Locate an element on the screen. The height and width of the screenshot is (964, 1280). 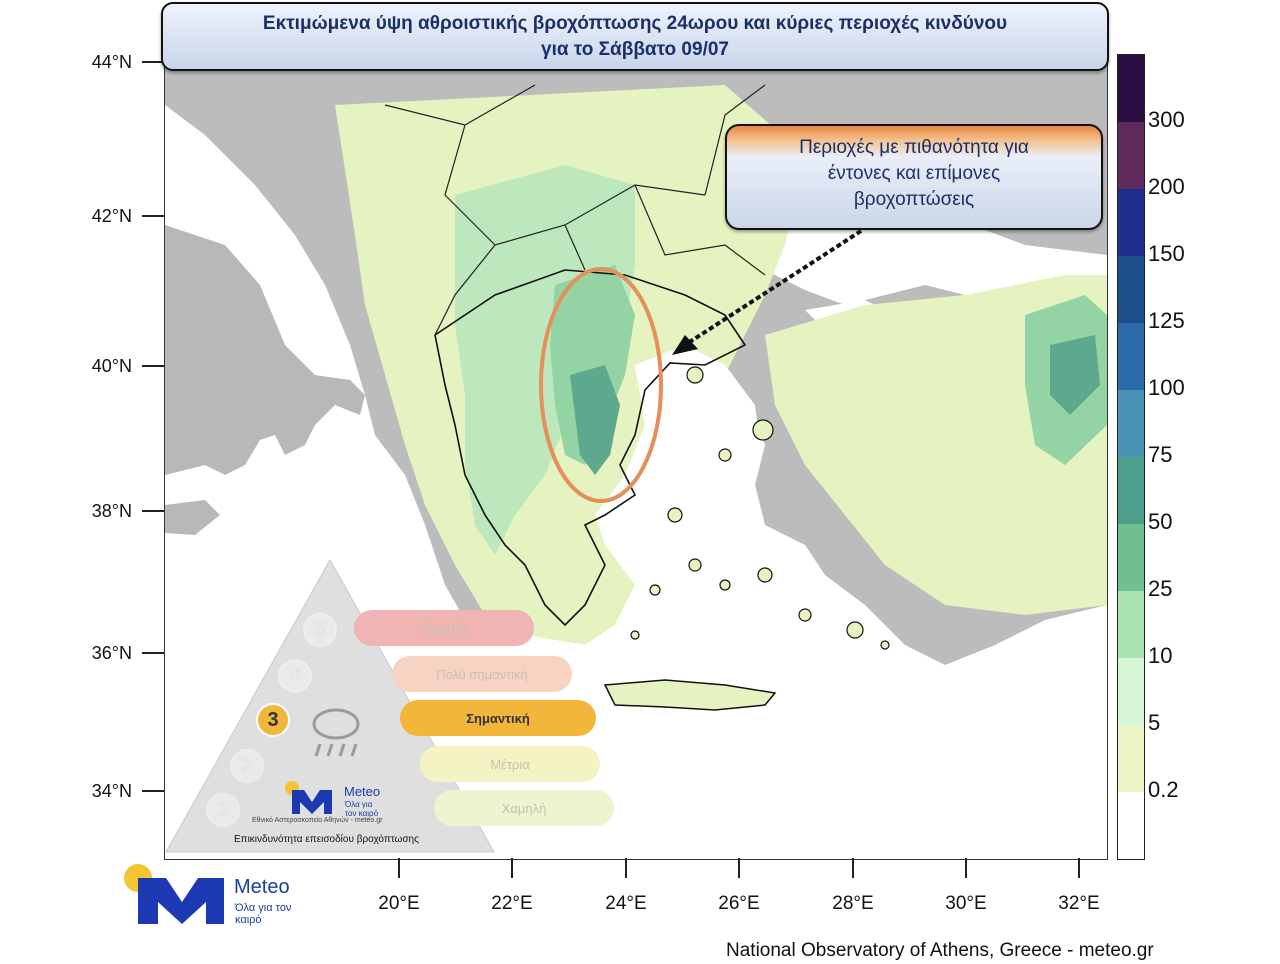
colorbar-label: 125 is located at coordinates (1166, 320).